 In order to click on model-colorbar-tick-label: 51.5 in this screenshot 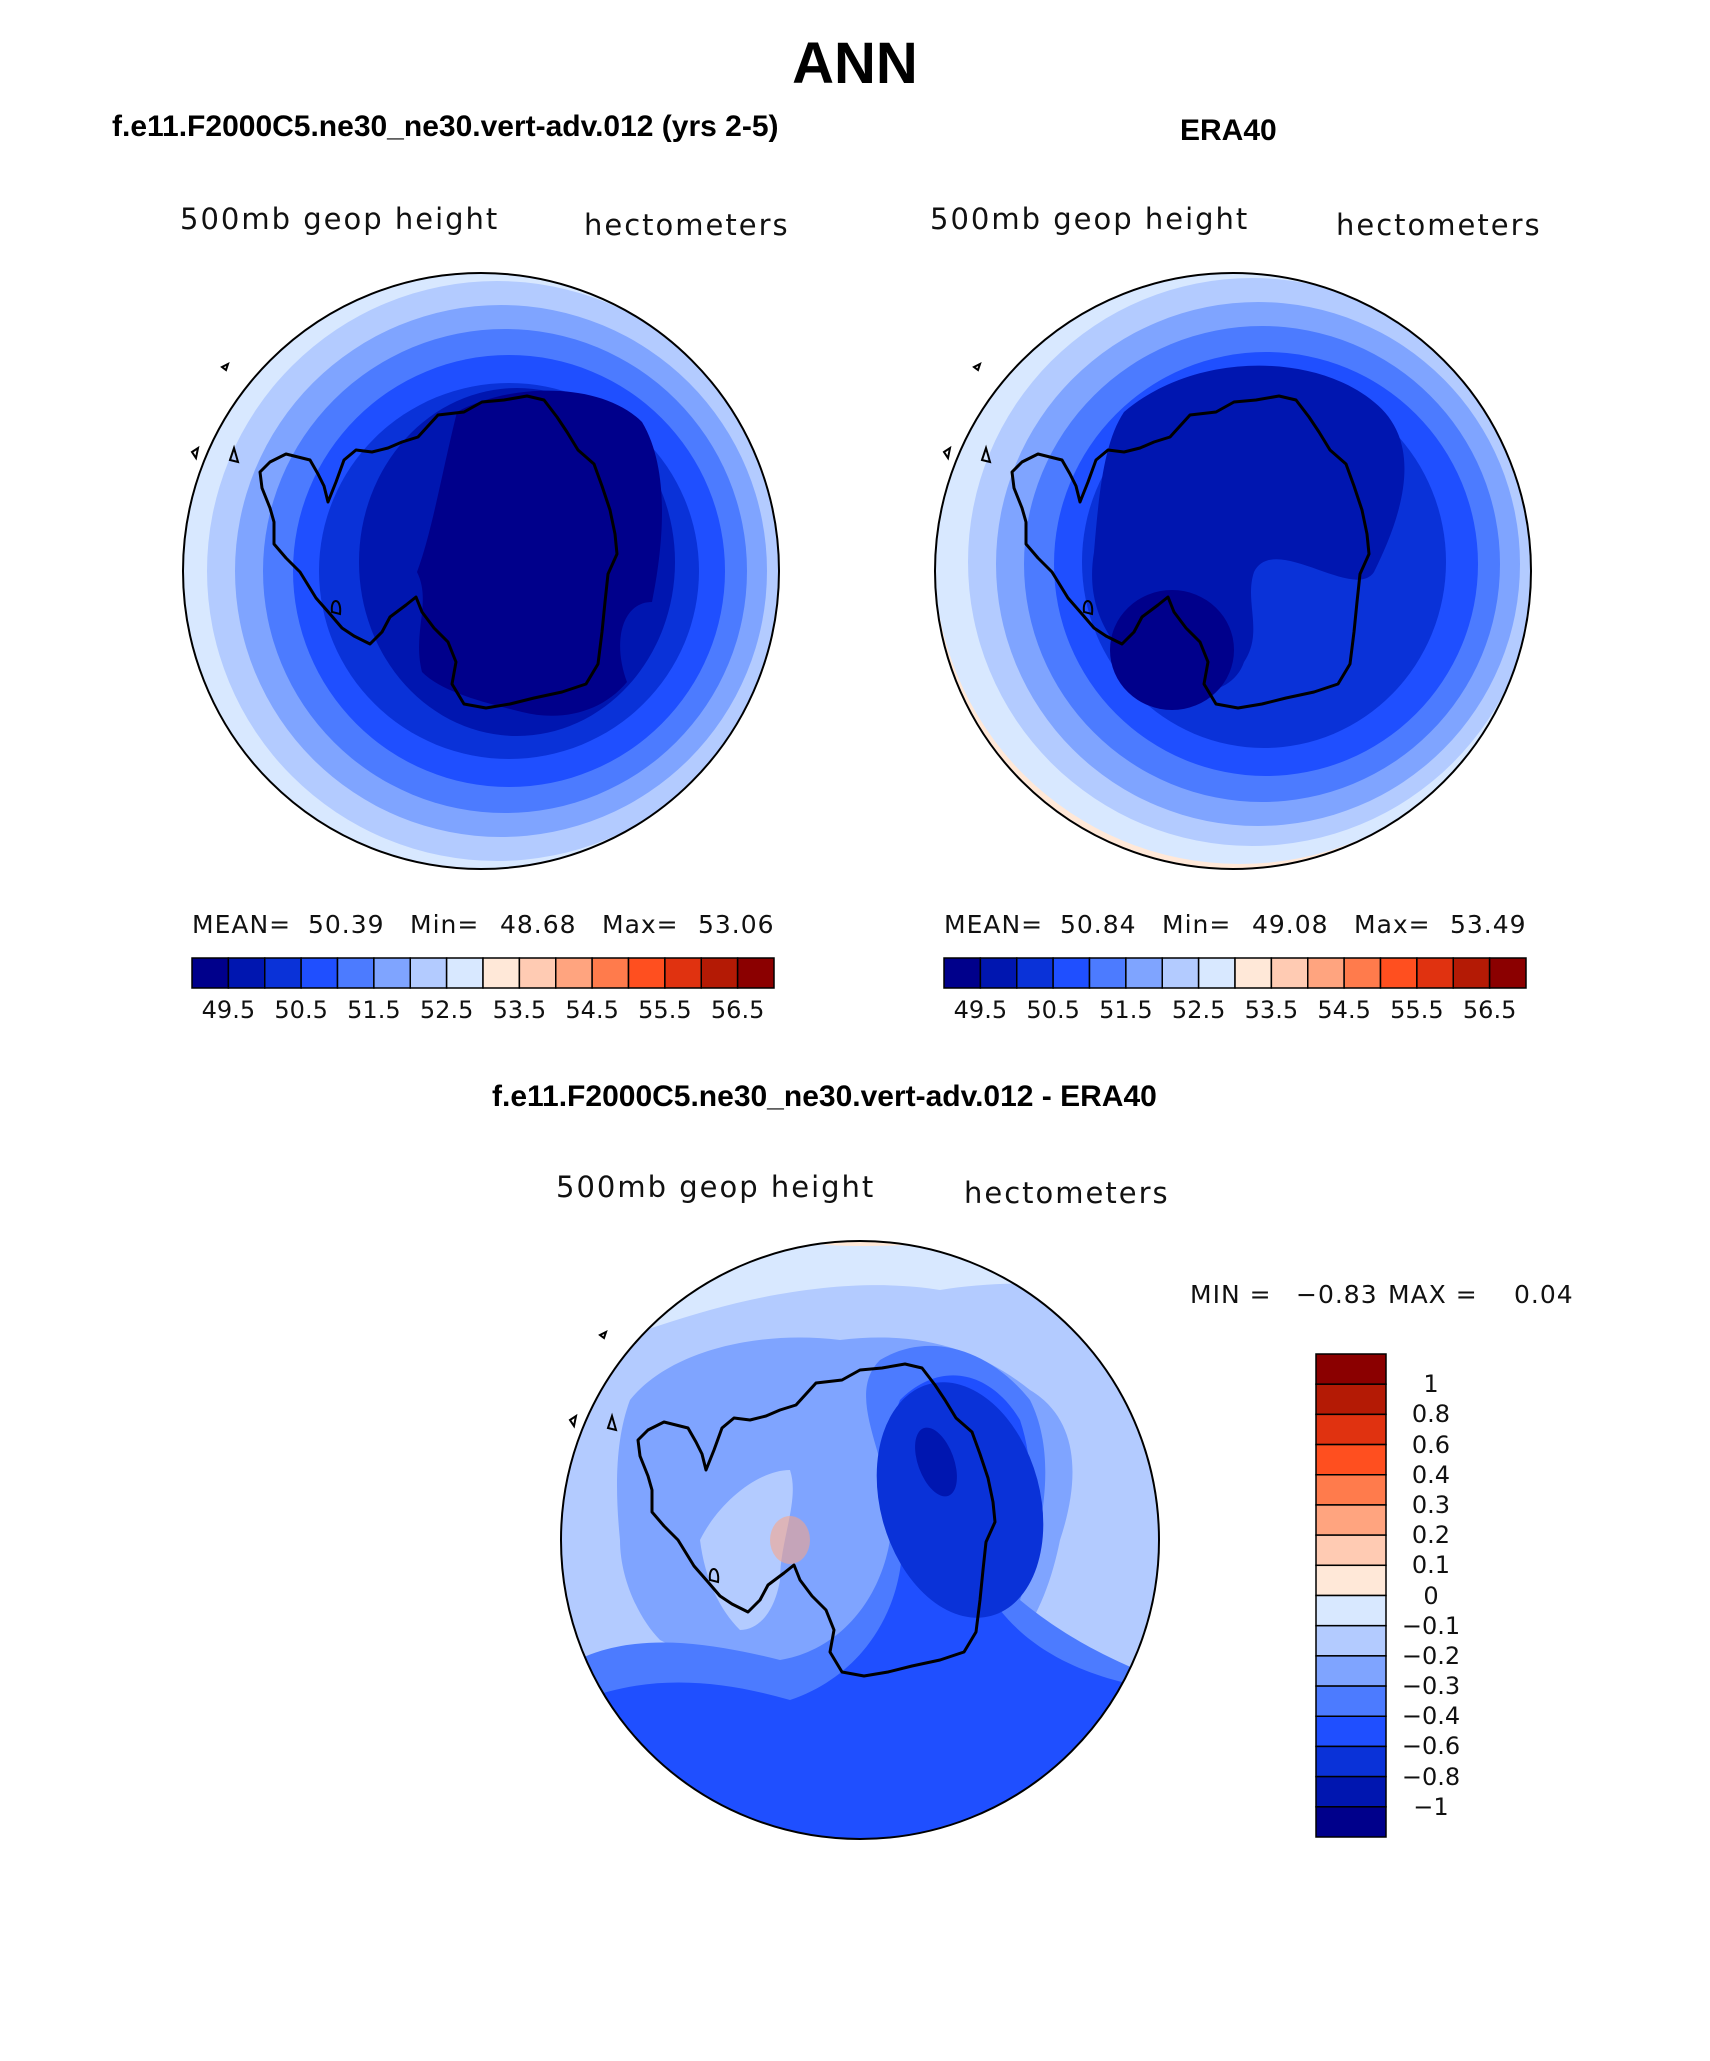, I will do `click(374, 1010)`.